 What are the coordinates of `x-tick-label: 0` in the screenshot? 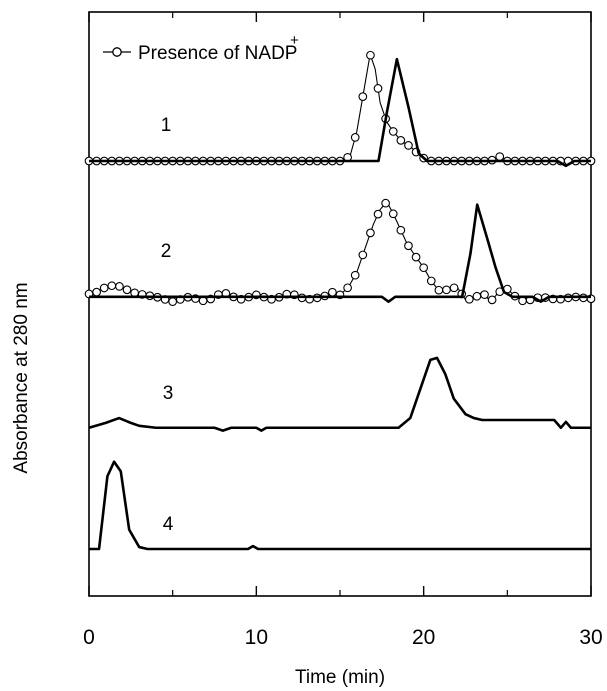 It's located at (89, 637).